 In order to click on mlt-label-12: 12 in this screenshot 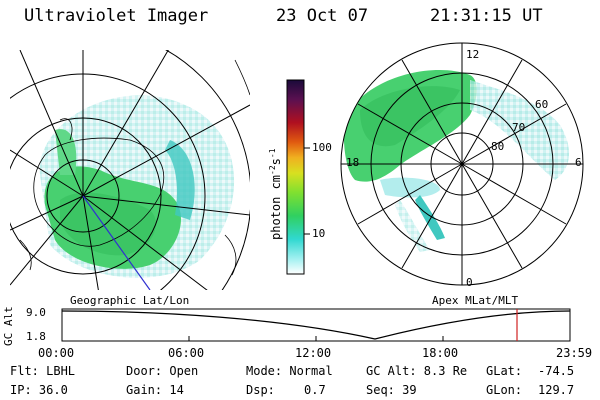, I will do `click(473, 54)`.